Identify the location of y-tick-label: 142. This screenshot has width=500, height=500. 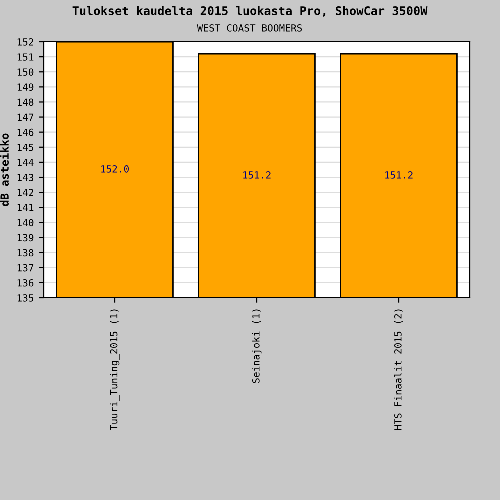
(26, 192).